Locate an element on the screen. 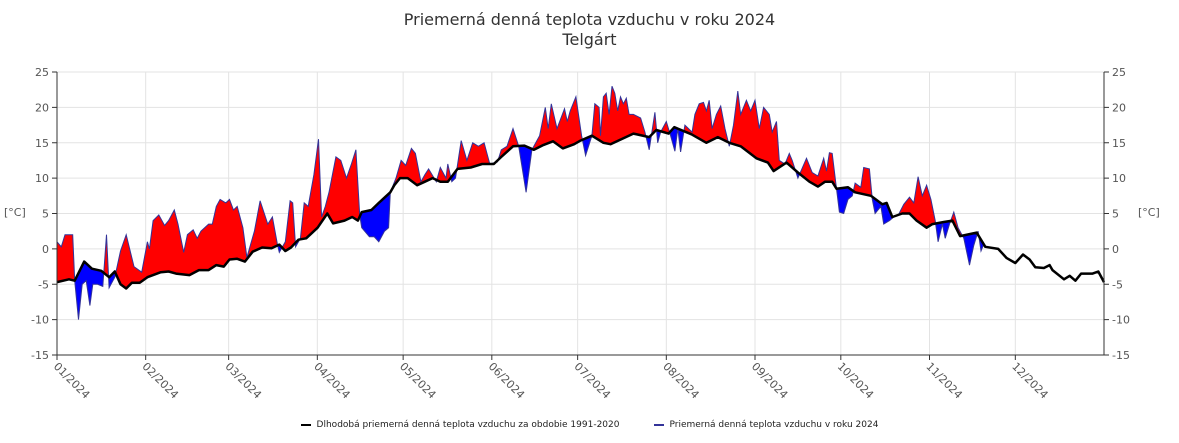 The height and width of the screenshot is (443, 1179). y-axis-label-right: [°C] is located at coordinates (1149, 212).